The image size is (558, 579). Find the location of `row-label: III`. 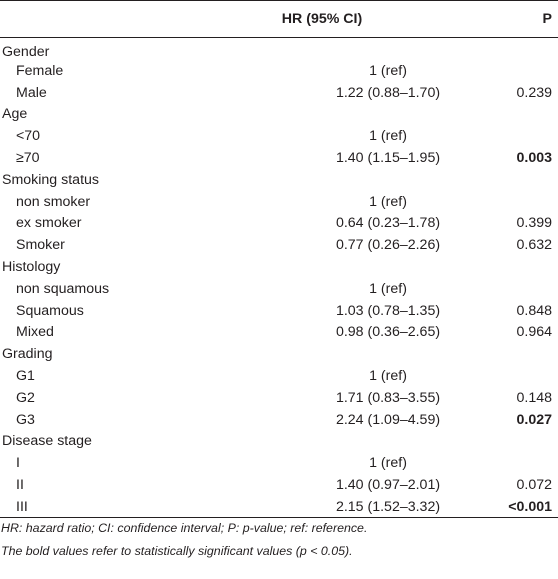

row-label: III is located at coordinates (22, 506).